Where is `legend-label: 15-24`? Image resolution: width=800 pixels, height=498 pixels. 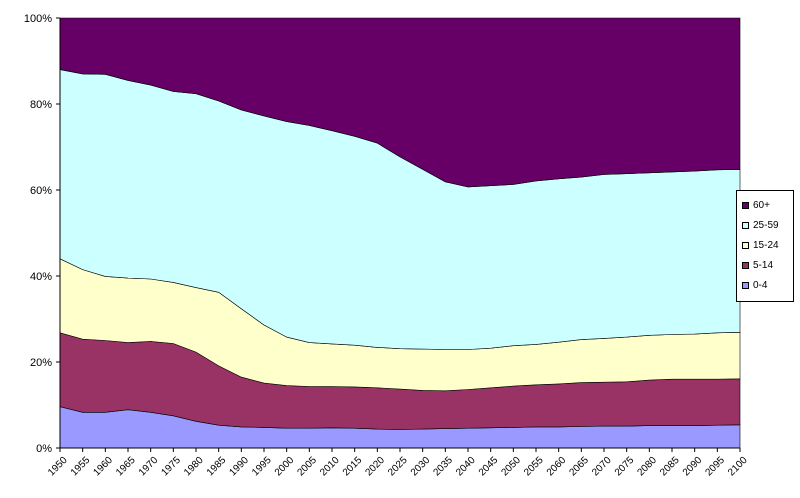 legend-label: 15-24 is located at coordinates (766, 245).